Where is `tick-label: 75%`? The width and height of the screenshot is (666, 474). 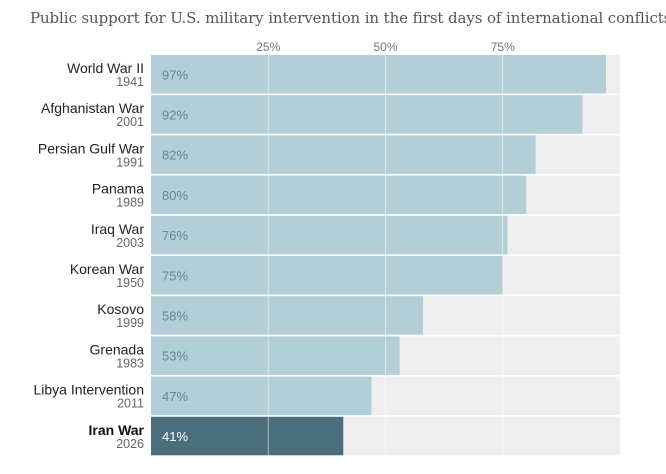
tick-label: 75% is located at coordinates (503, 47).